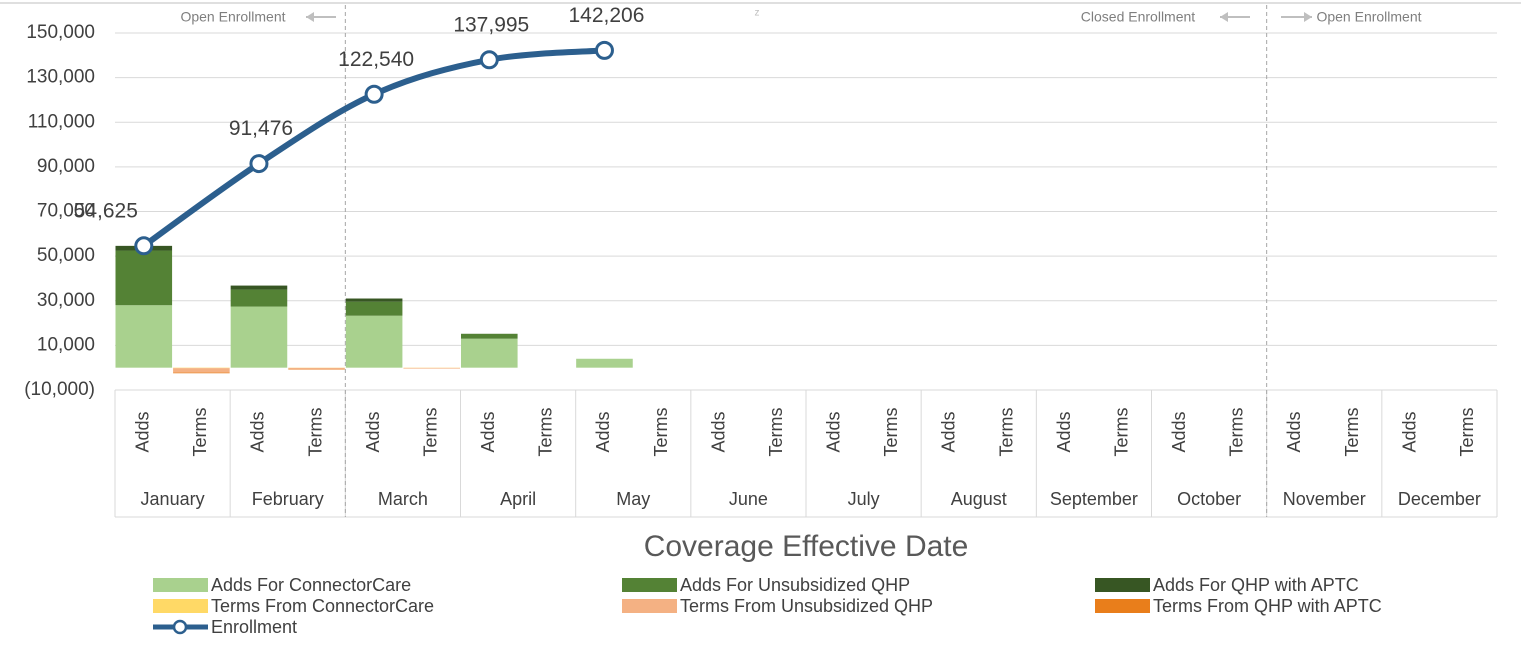 The image size is (1521, 657). What do you see at coordinates (66, 211) in the screenshot?
I see `y-tick-label: 70,000` at bounding box center [66, 211].